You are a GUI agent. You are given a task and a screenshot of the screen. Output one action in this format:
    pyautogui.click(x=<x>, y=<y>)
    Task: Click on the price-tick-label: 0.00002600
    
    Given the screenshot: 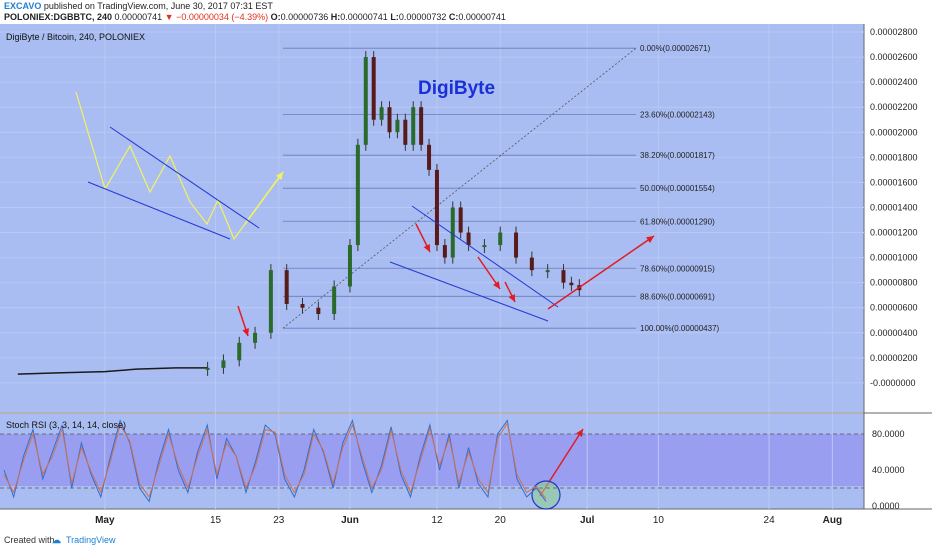 What is the action you would take?
    pyautogui.click(x=894, y=57)
    